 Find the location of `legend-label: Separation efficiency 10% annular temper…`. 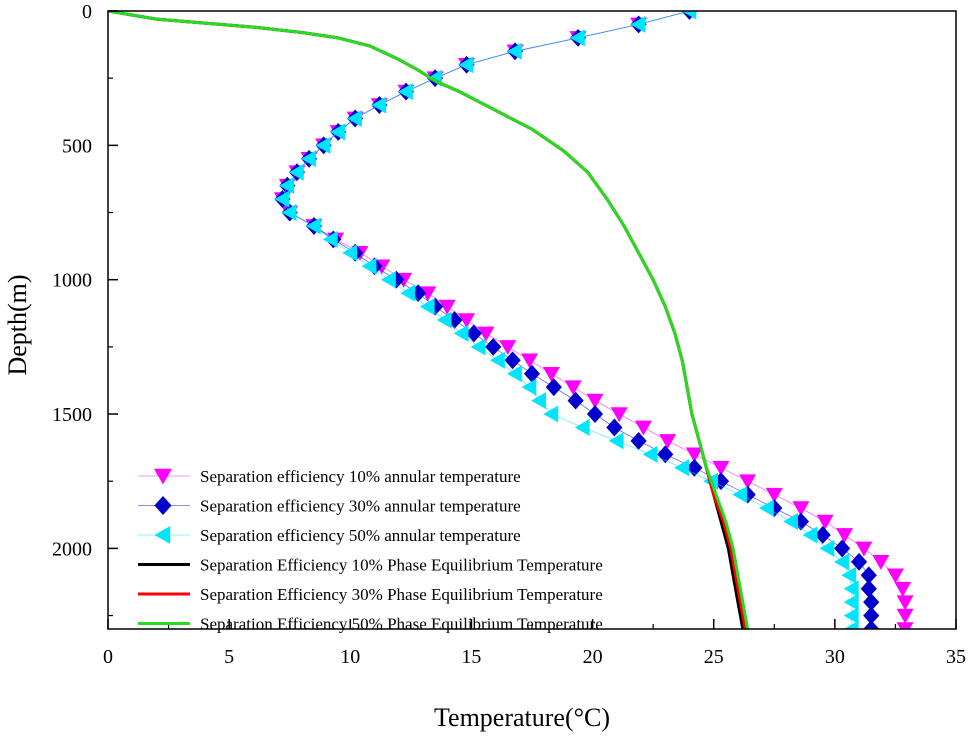

legend-label: Separation efficiency 10% annular temper… is located at coordinates (360, 476).